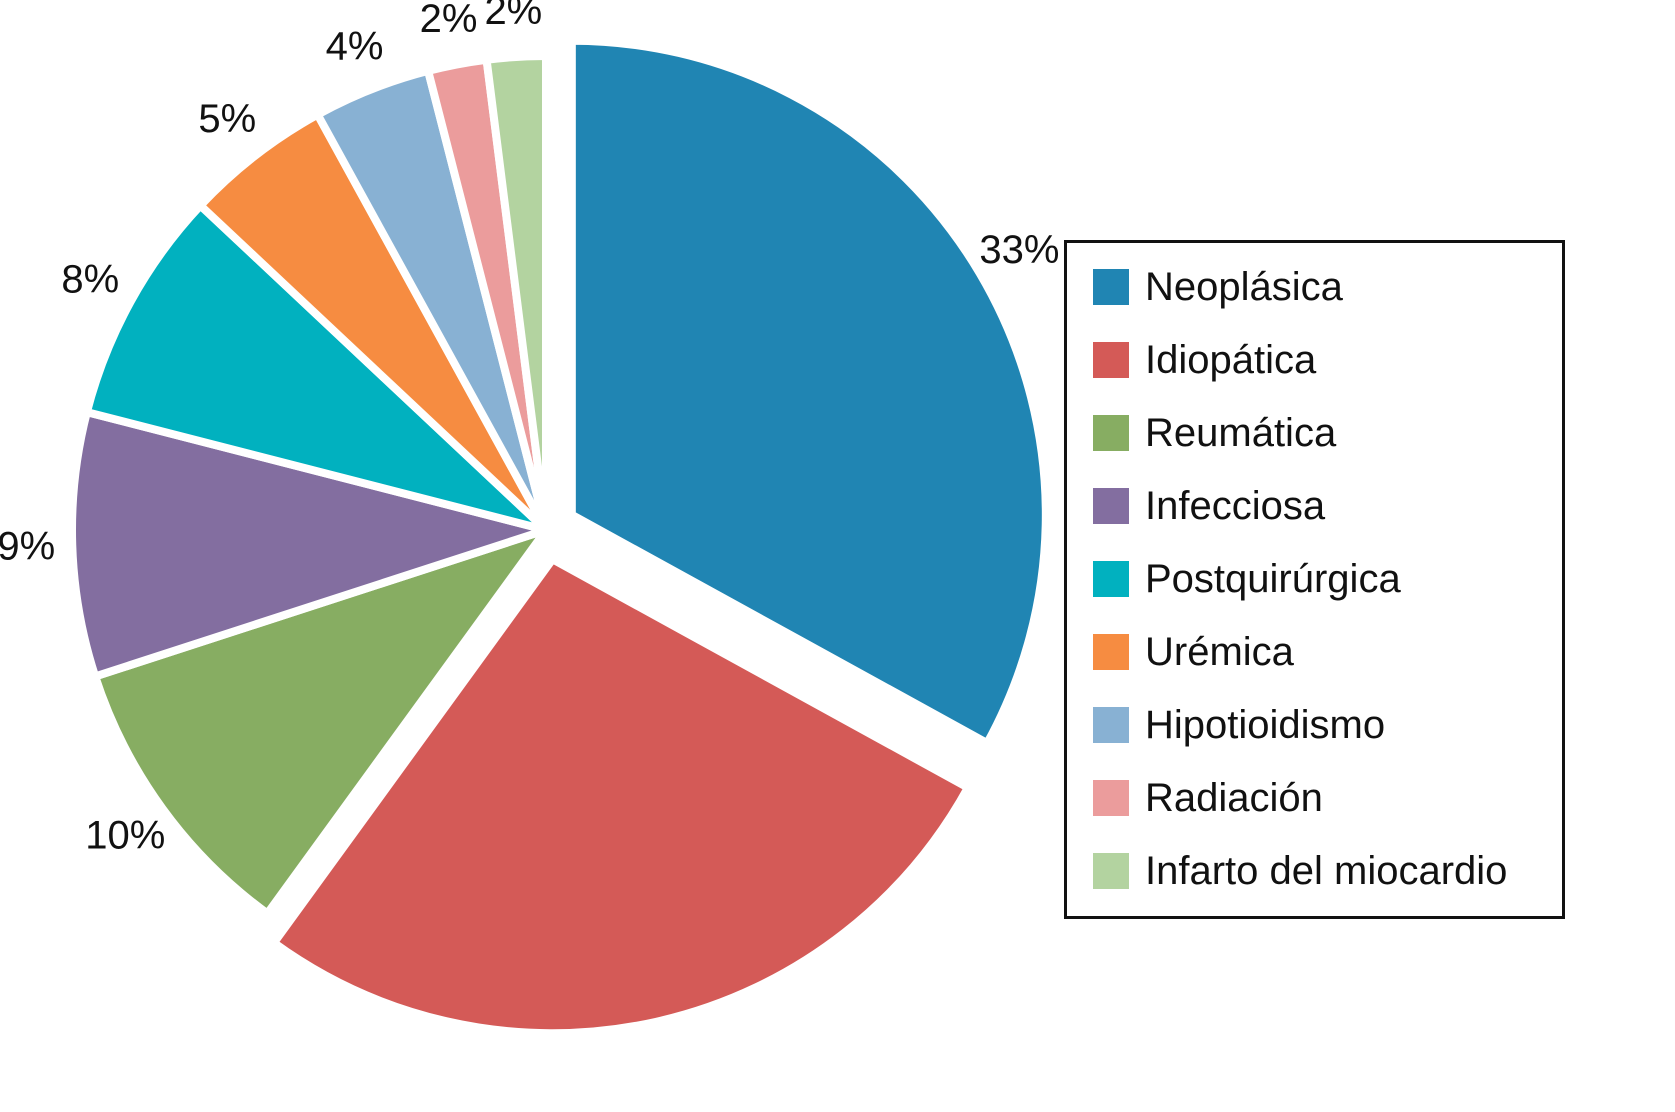 This screenshot has height=1112, width=1675. What do you see at coordinates (1244, 286) in the screenshot?
I see `legend-label: Neoplásica` at bounding box center [1244, 286].